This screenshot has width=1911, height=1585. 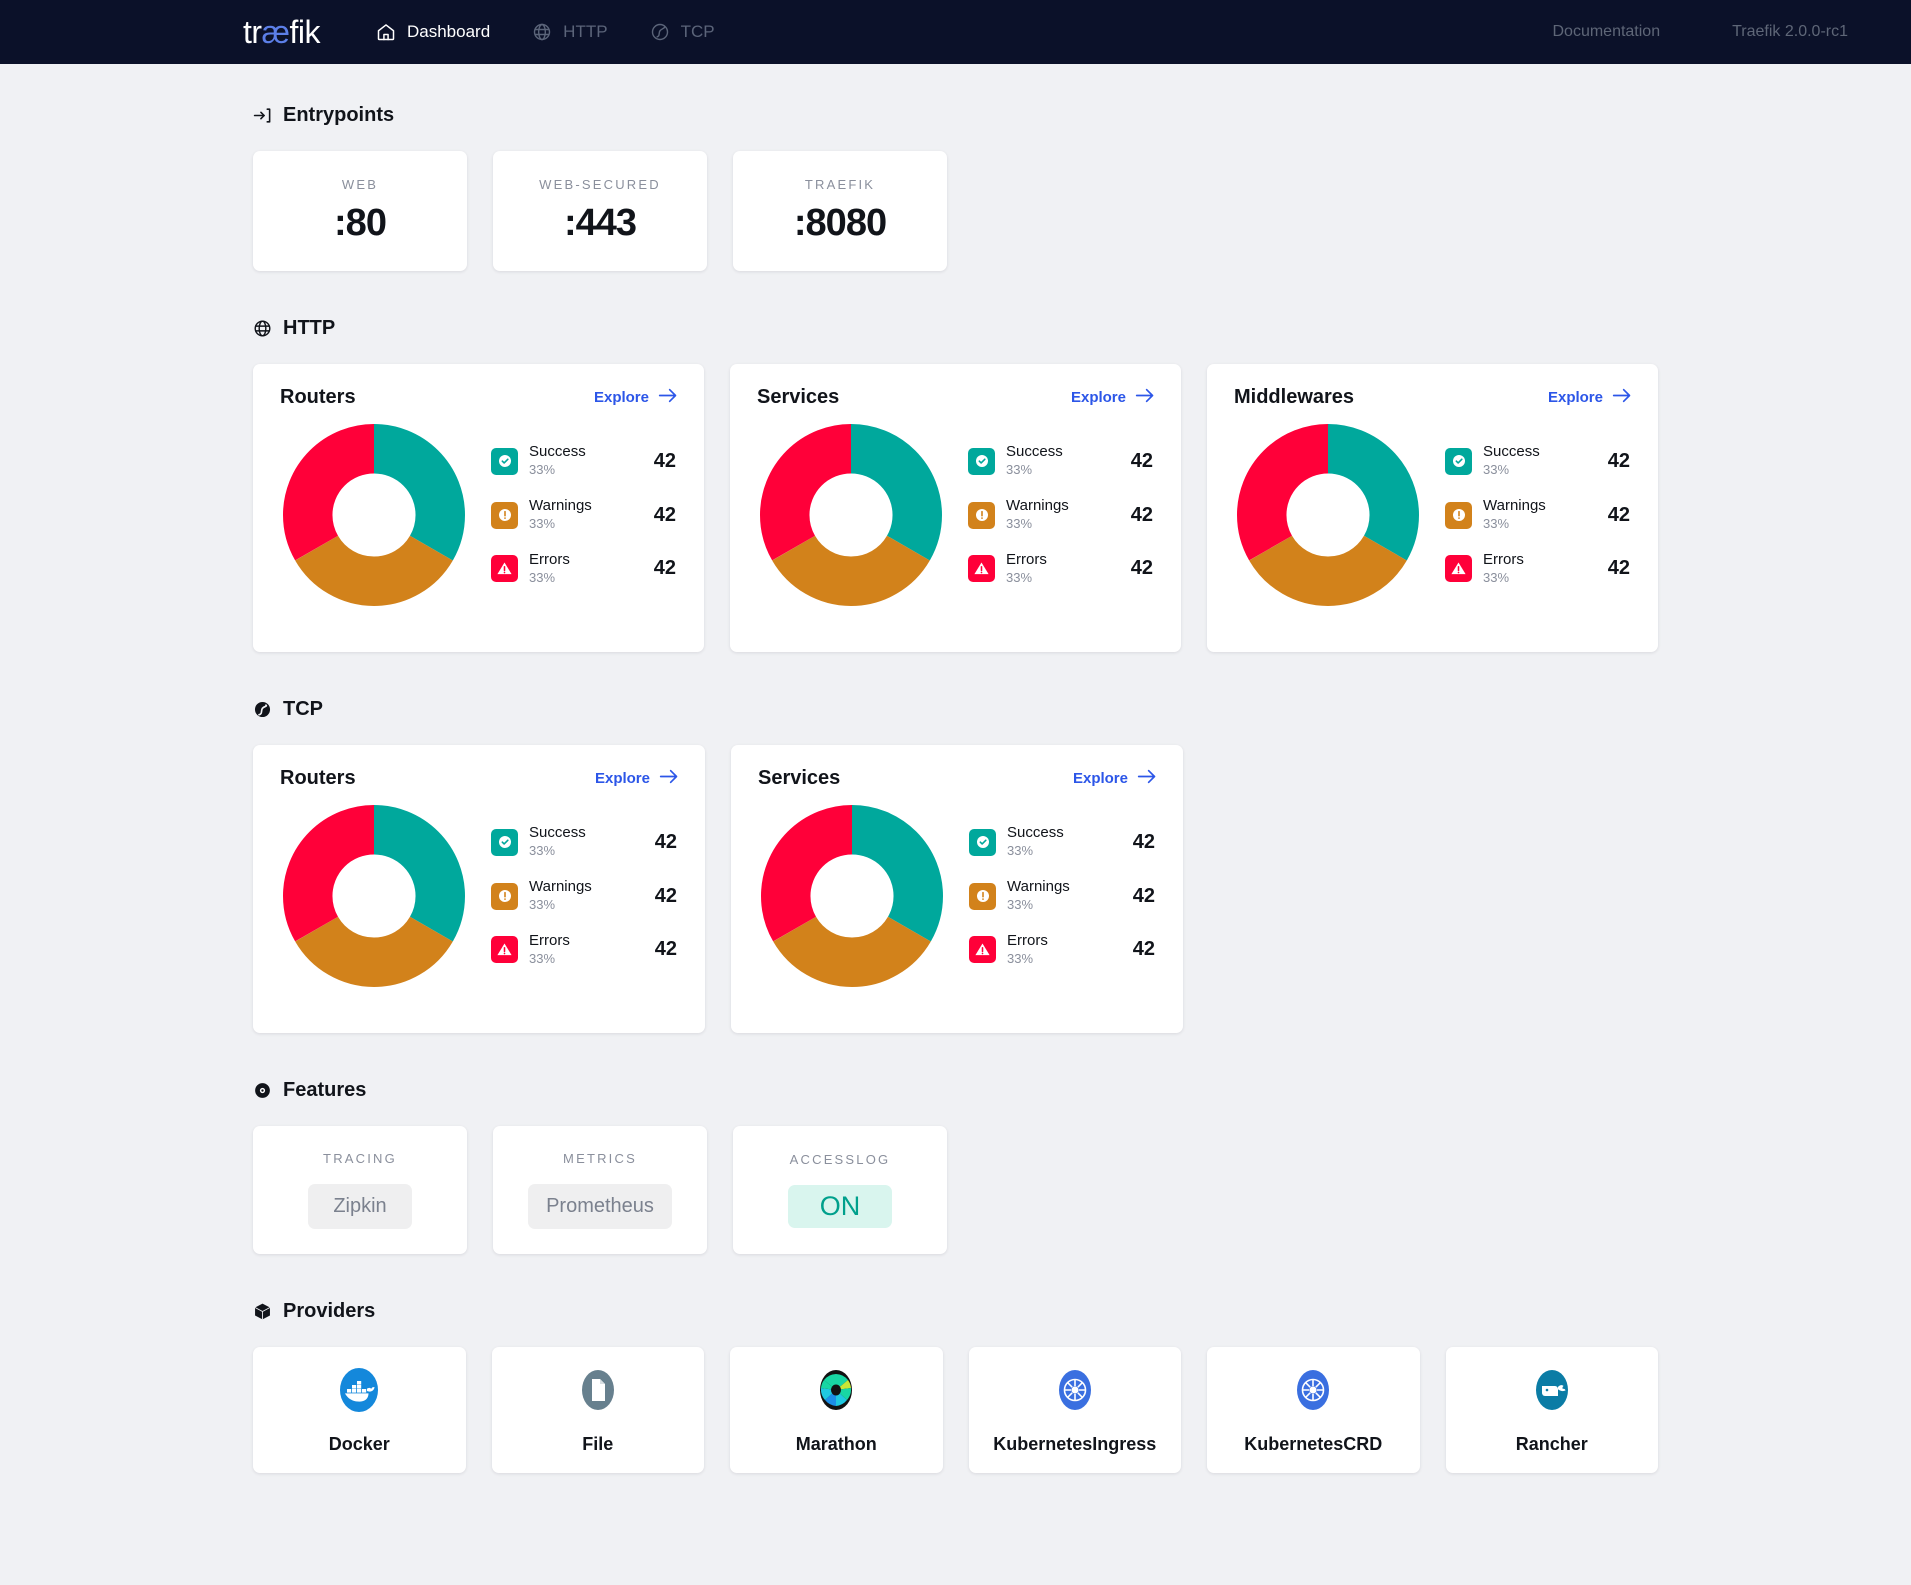 What do you see at coordinates (1458, 461) in the screenshot?
I see `check-circle-icon` at bounding box center [1458, 461].